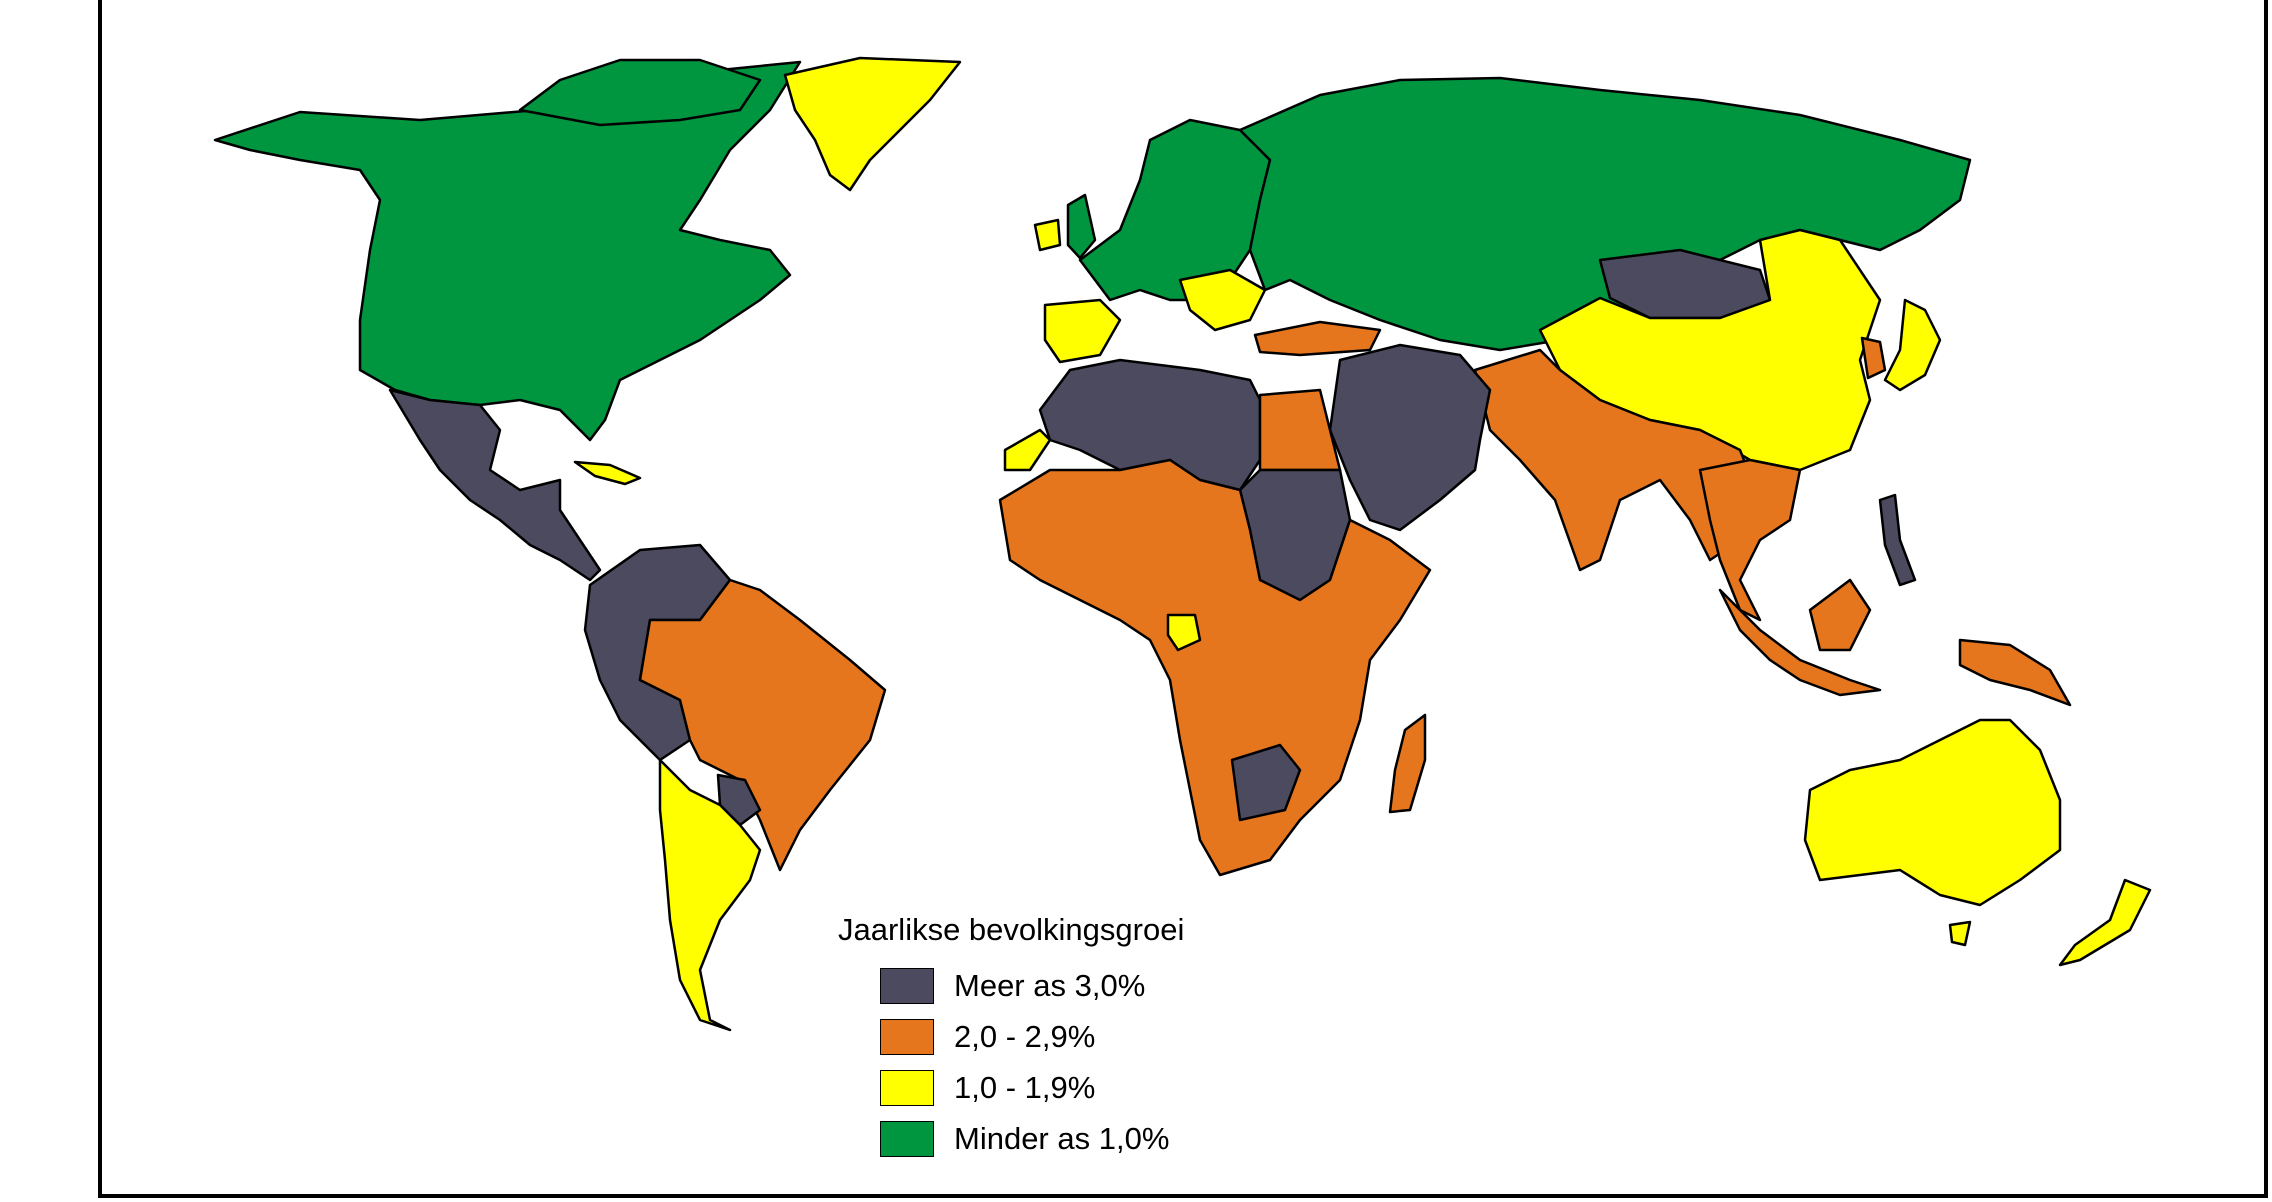 This screenshot has width=2272, height=1202. I want to click on legend-item-1-to-1-9: 1,0 - 1,9%, so click(1032, 1087).